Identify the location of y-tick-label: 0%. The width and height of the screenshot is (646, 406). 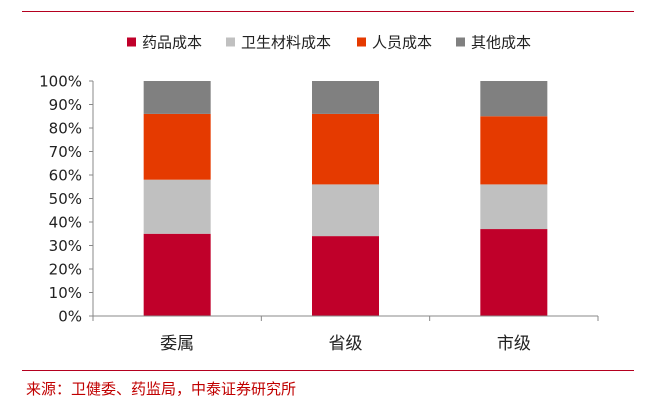
(70, 317).